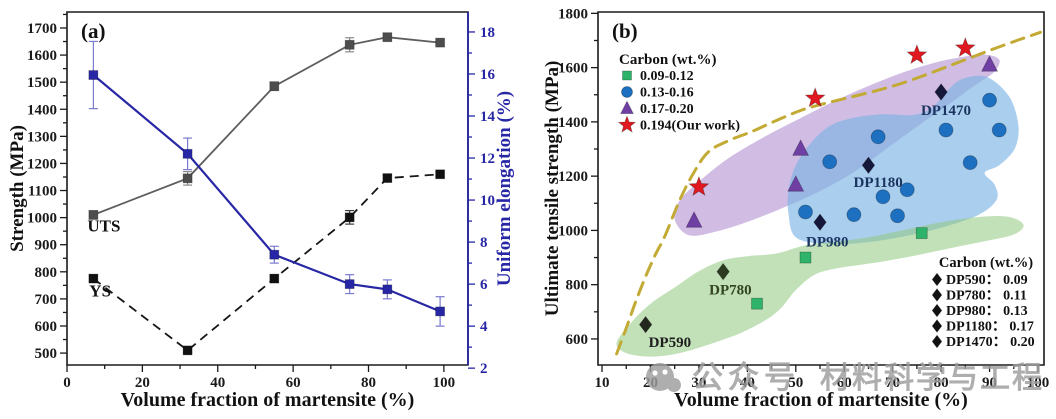 The image size is (1056, 419). Describe the element at coordinates (946, 111) in the screenshot. I see `dp-label: DP1470` at that location.